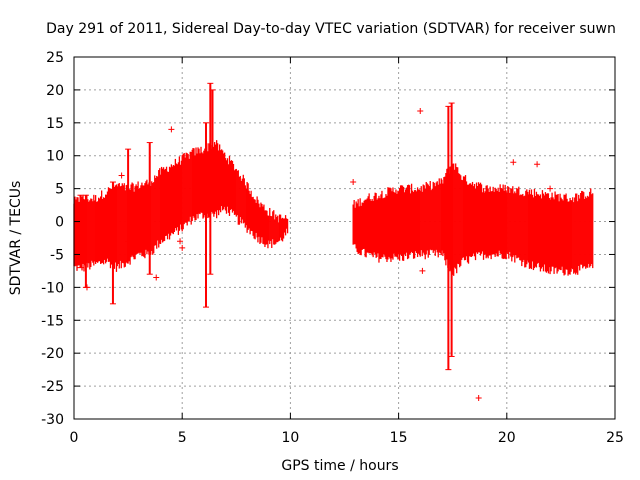 This screenshot has height=480, width=640. I want to click on y-tick-label-4: -10, so click(52, 288).